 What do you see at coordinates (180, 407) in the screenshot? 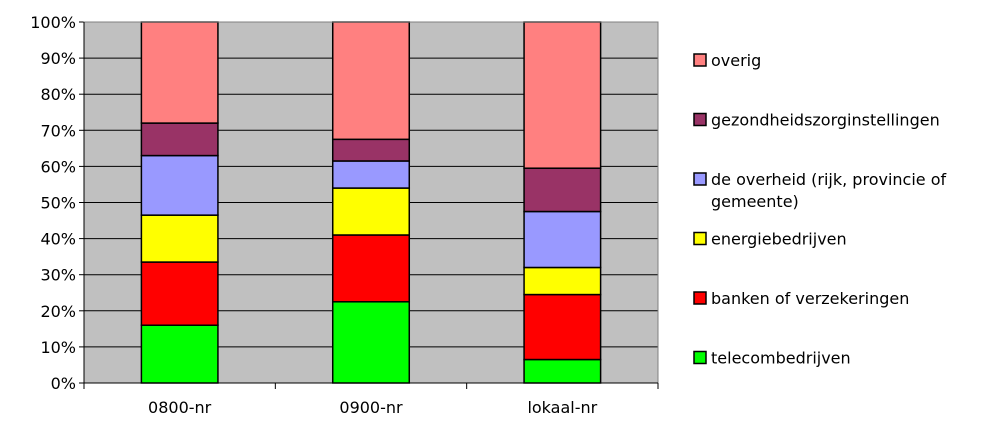
I see `x-tick-label: 0800-nr` at bounding box center [180, 407].